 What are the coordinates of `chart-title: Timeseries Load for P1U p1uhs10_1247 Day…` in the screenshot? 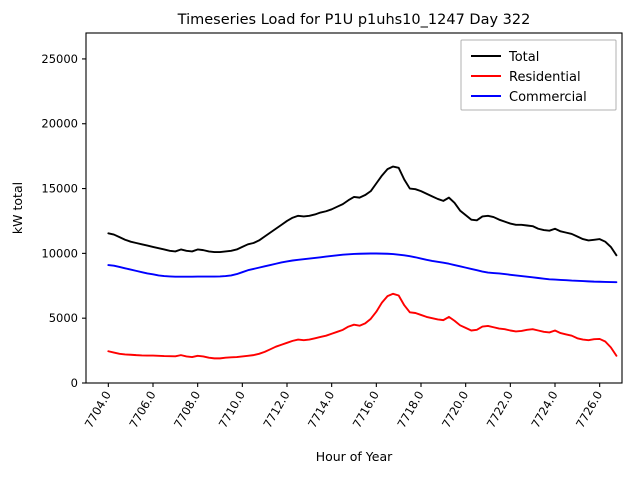 It's located at (354, 20).